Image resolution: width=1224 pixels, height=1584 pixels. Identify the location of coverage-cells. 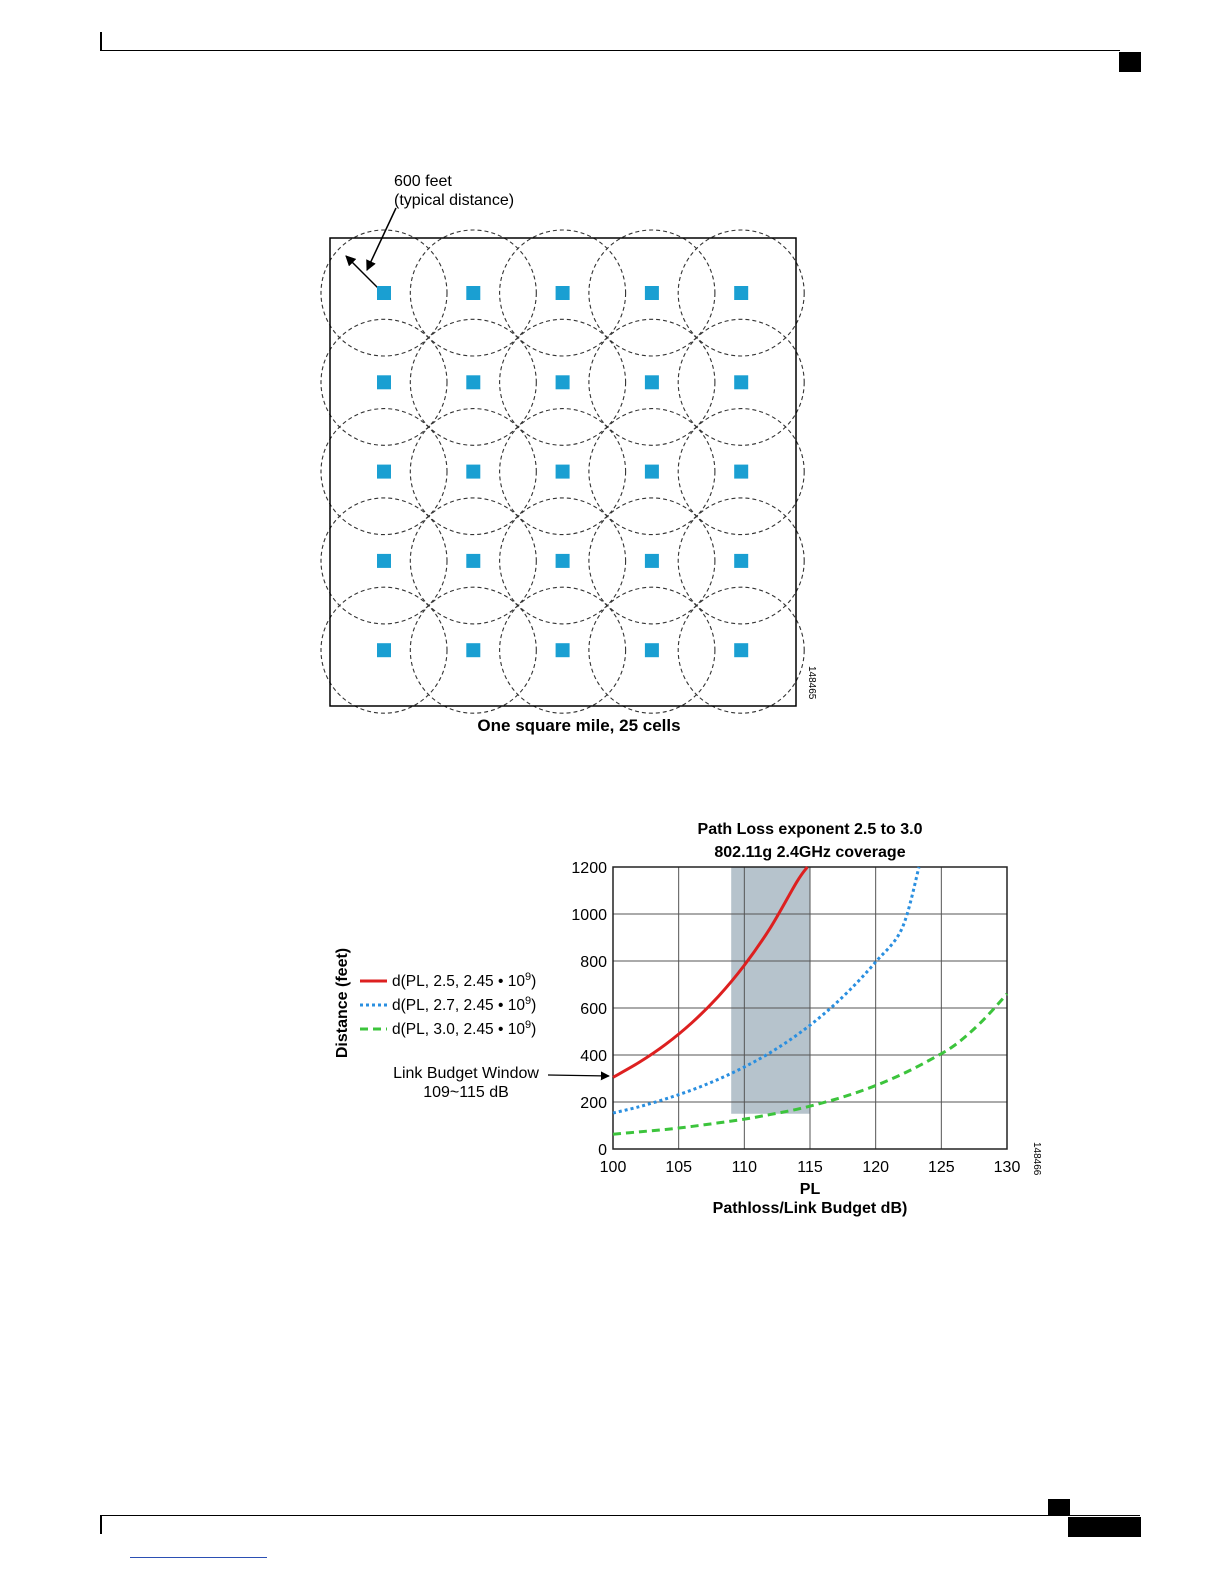
(562, 471).